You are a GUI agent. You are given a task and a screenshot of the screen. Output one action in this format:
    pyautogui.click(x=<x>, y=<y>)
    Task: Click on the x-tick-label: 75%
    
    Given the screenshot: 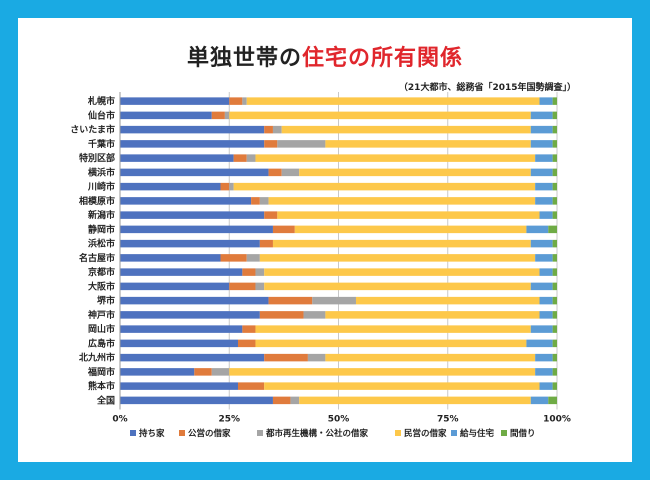 What is the action you would take?
    pyautogui.click(x=448, y=420)
    